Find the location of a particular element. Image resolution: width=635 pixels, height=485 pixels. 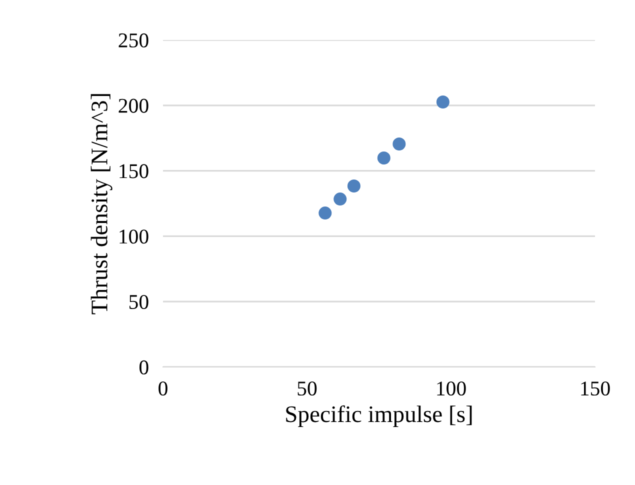

x-tick-label: 0 is located at coordinates (163, 388).